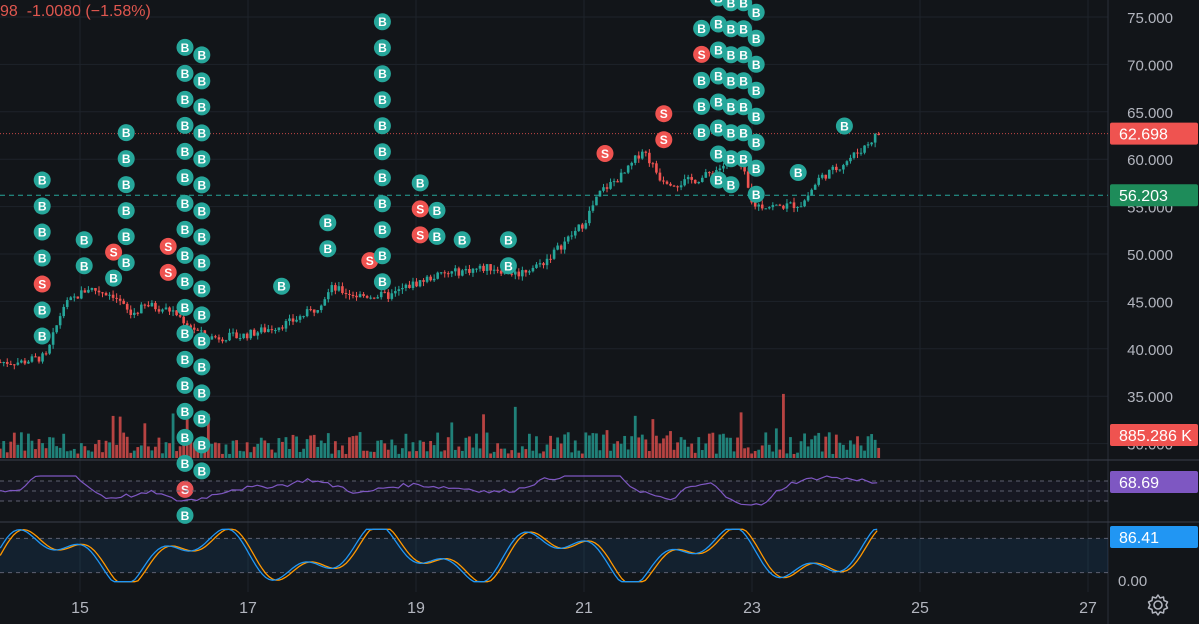 The height and width of the screenshot is (624, 1199). I want to click on x-tick-label: 19, so click(416, 608).